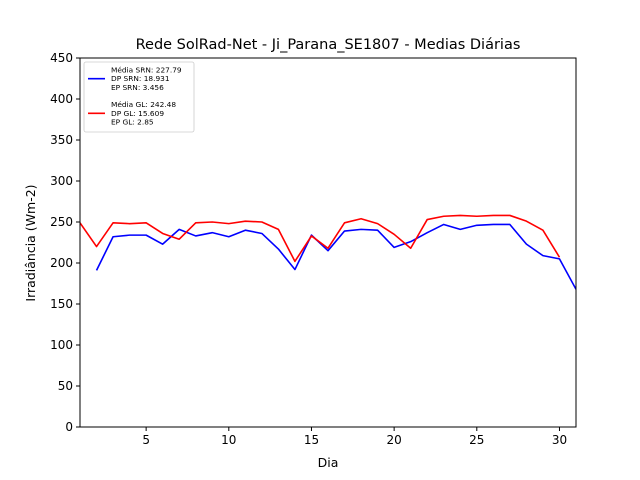  Describe the element at coordinates (65, 386) in the screenshot. I see `y-tick-label: 50` at that location.